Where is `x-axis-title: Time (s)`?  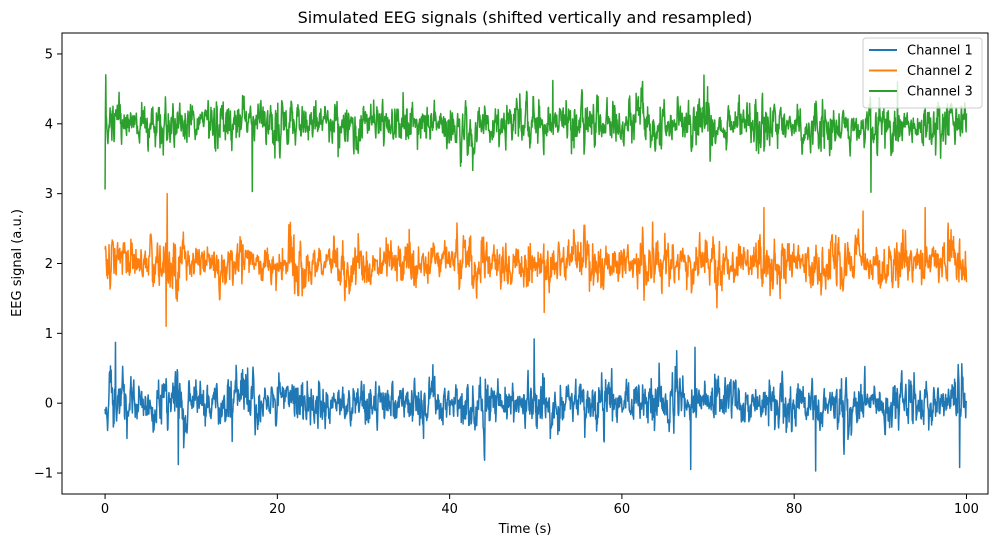
x-axis-title: Time (s) is located at coordinates (525, 529).